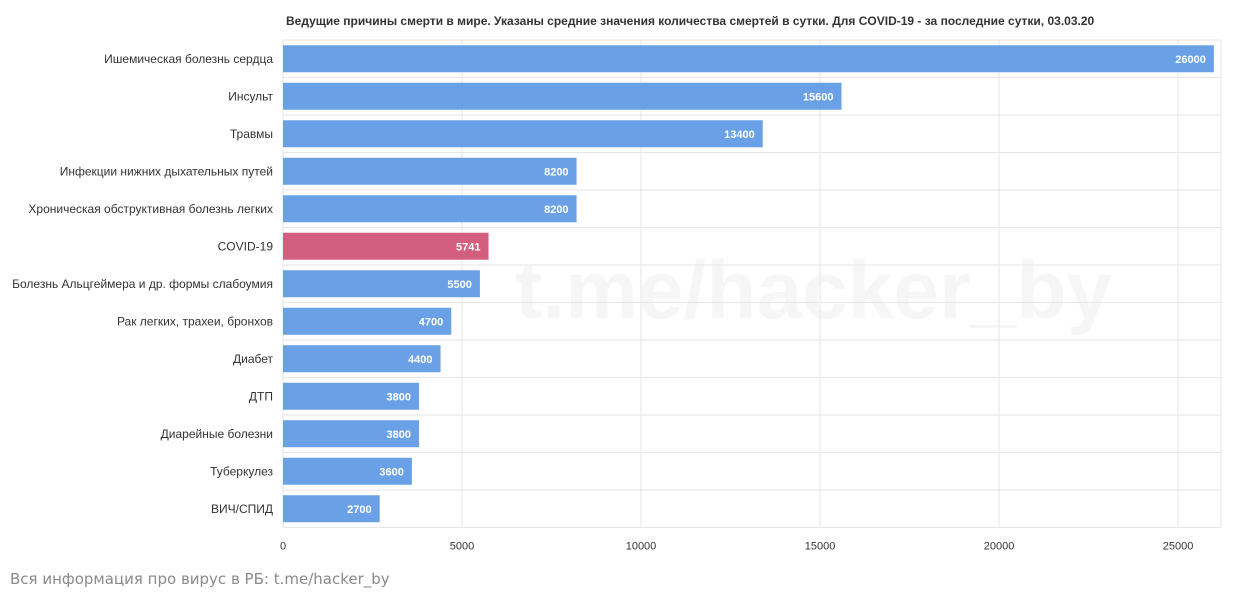  Describe the element at coordinates (251, 134) in the screenshot. I see `category-label: Травмы` at that location.